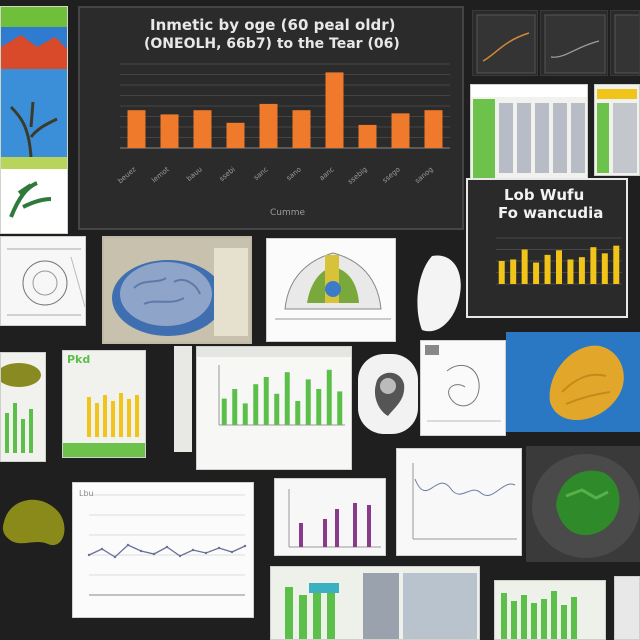 Image resolution: width=640 pixels, height=640 pixels. Describe the element at coordinates (79, 359) in the screenshot. I see `green-card-title: Pkd` at that location.